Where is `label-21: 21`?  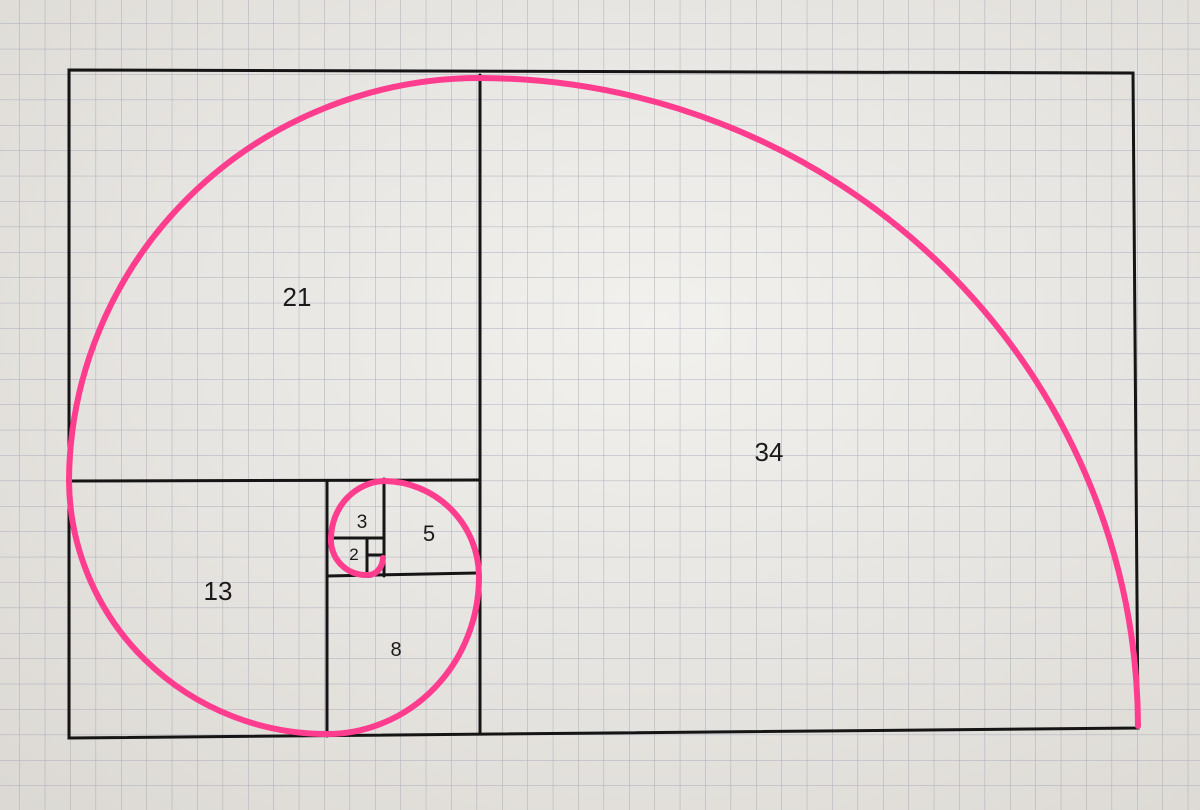 label-21: 21 is located at coordinates (297, 297).